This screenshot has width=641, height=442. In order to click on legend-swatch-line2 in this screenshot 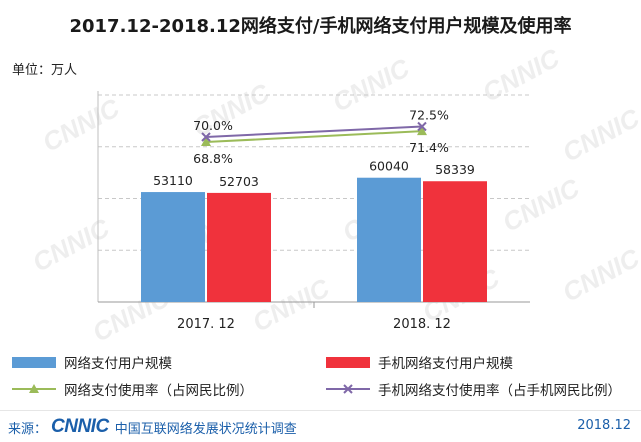, I will do `click(348, 389)`.